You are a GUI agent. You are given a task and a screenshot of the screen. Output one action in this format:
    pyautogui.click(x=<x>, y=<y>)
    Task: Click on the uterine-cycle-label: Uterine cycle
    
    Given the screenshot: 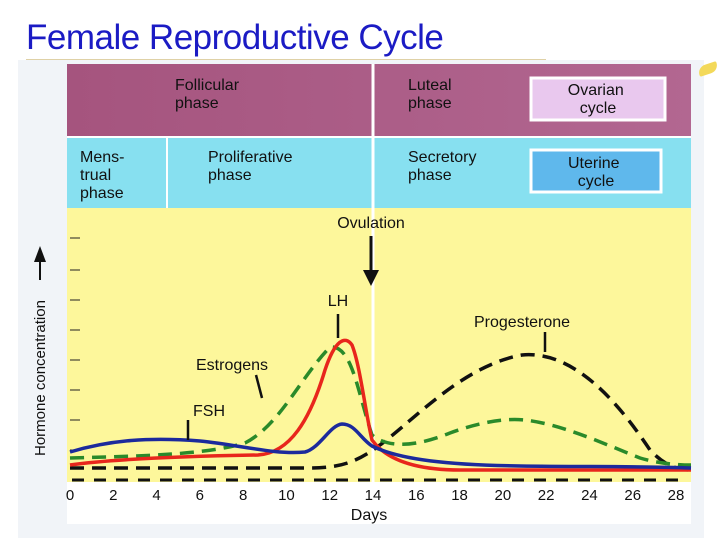 What is the action you would take?
    pyautogui.click(x=596, y=172)
    